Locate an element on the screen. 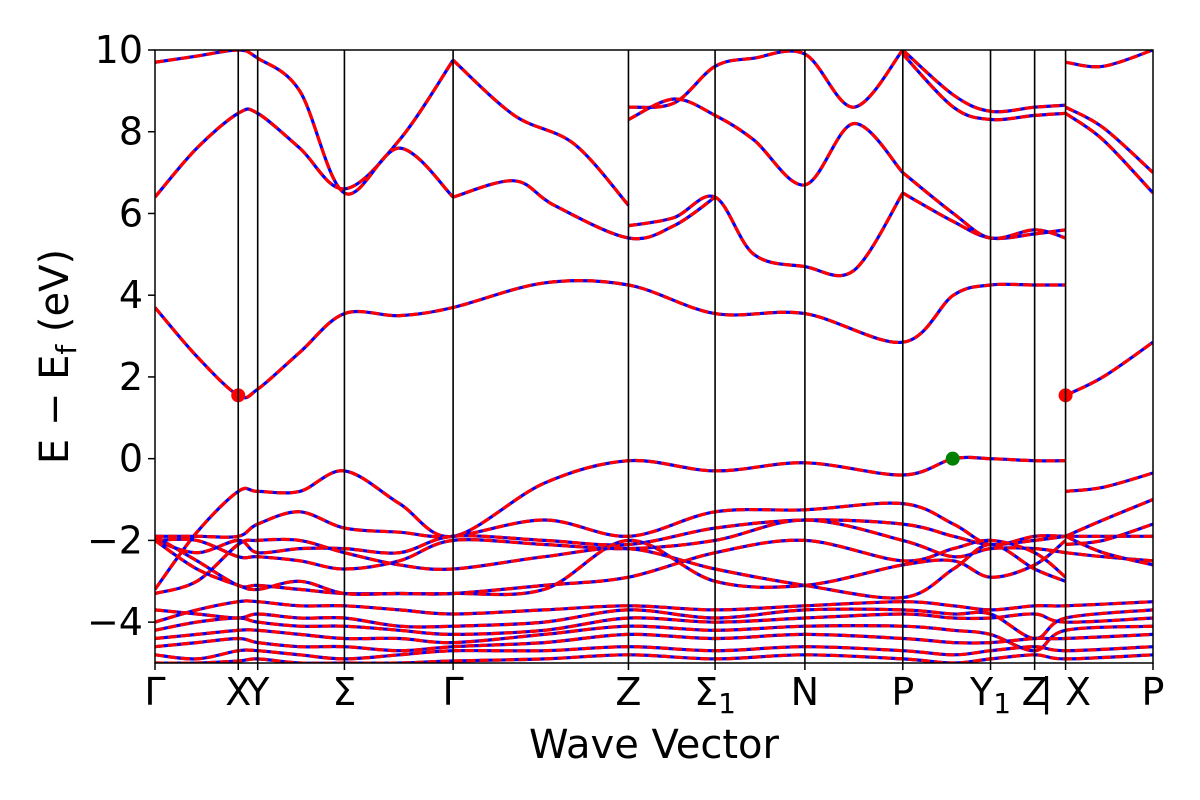  band-2-red-line is located at coordinates (305, 124).